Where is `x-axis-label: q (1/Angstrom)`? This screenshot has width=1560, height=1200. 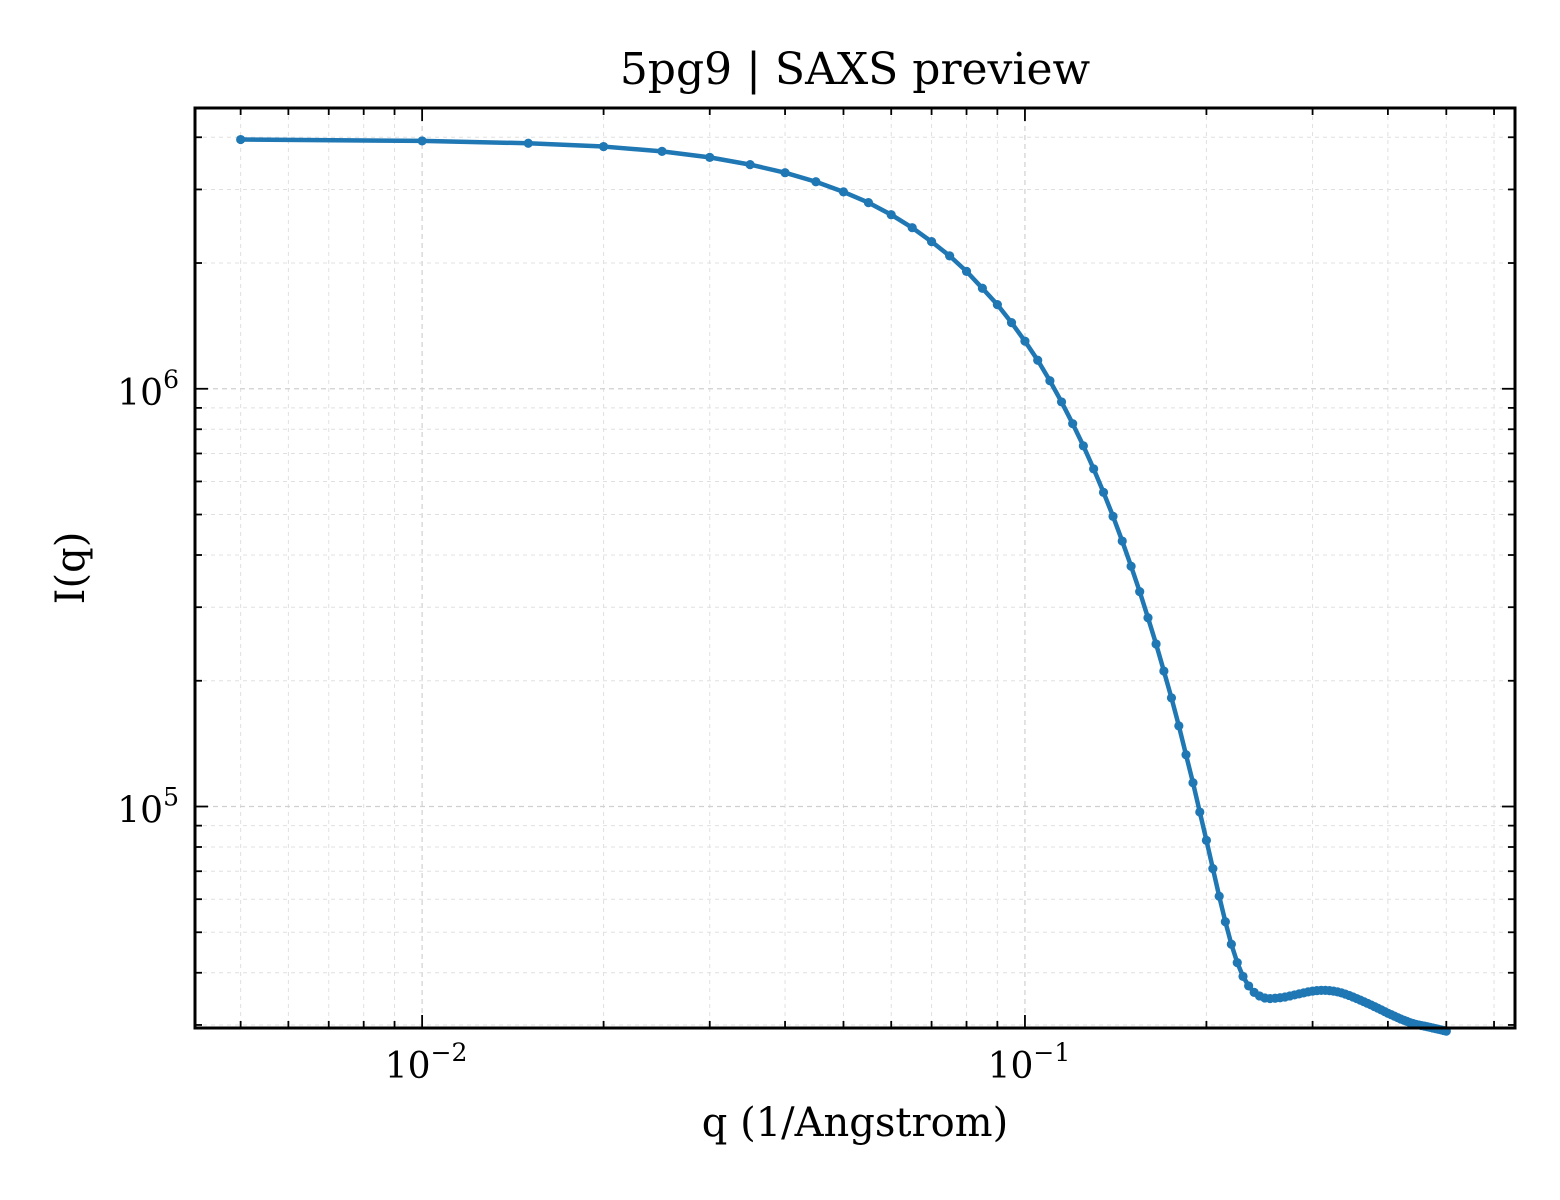
x-axis-label: q (1/Angstrom) is located at coordinates (855, 1123).